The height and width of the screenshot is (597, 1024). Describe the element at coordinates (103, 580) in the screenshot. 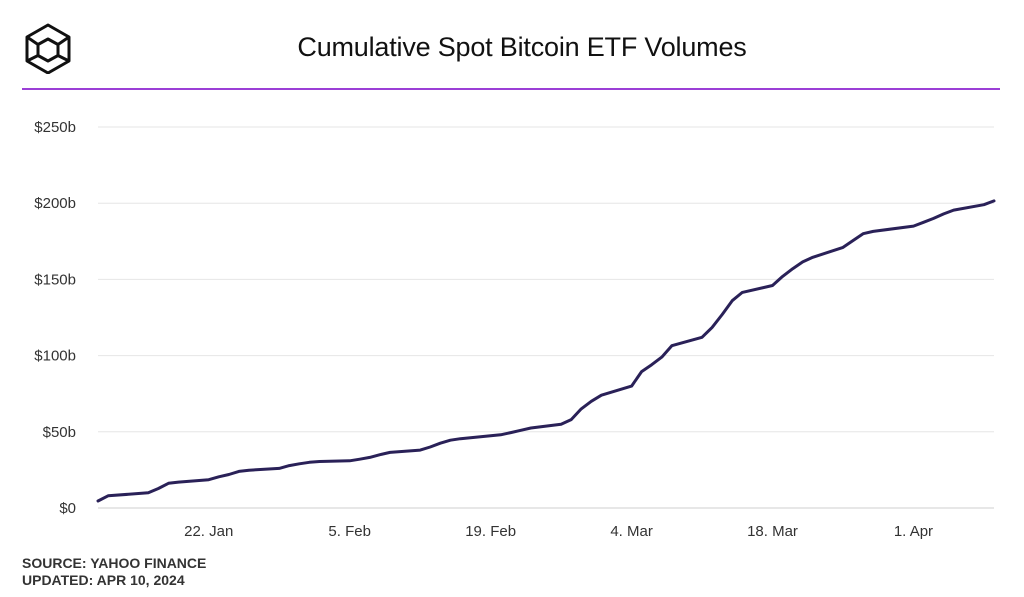

I see `updated-note: UPDATED: APR 10, 2024` at that location.